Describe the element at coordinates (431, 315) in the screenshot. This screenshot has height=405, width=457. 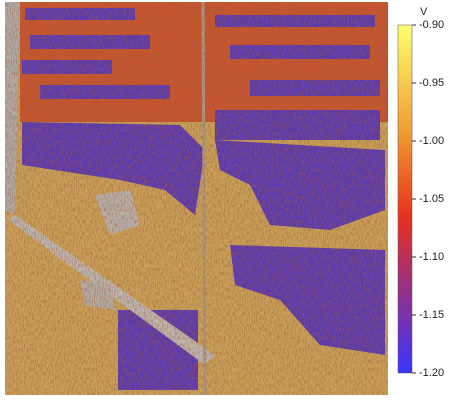
I see `colorbar-tick-label: -1.15` at that location.